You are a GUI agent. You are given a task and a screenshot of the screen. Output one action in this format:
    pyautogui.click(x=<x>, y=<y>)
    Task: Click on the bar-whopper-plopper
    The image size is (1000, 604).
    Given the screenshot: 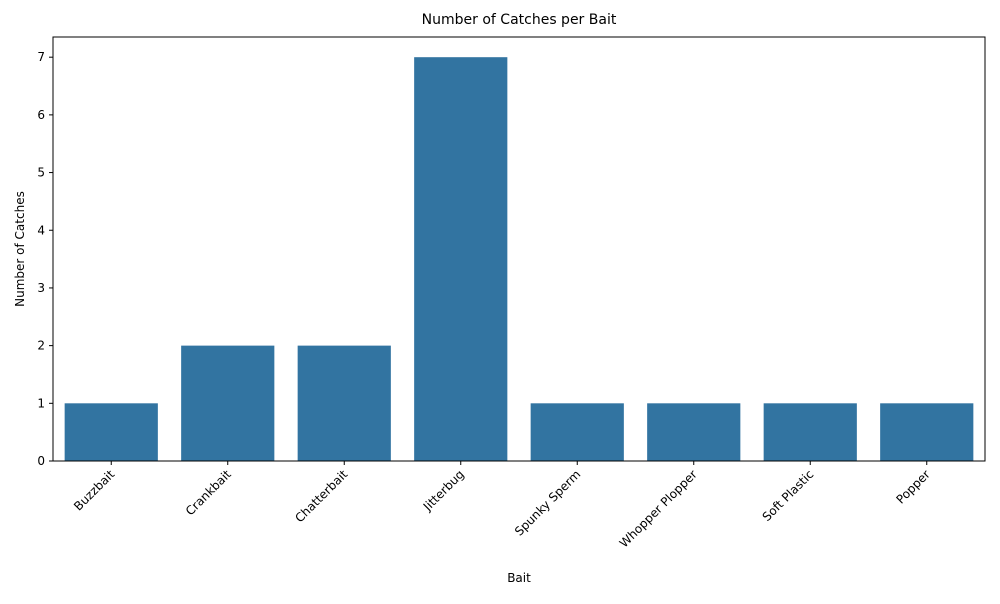 What is the action you would take?
    pyautogui.click(x=694, y=432)
    